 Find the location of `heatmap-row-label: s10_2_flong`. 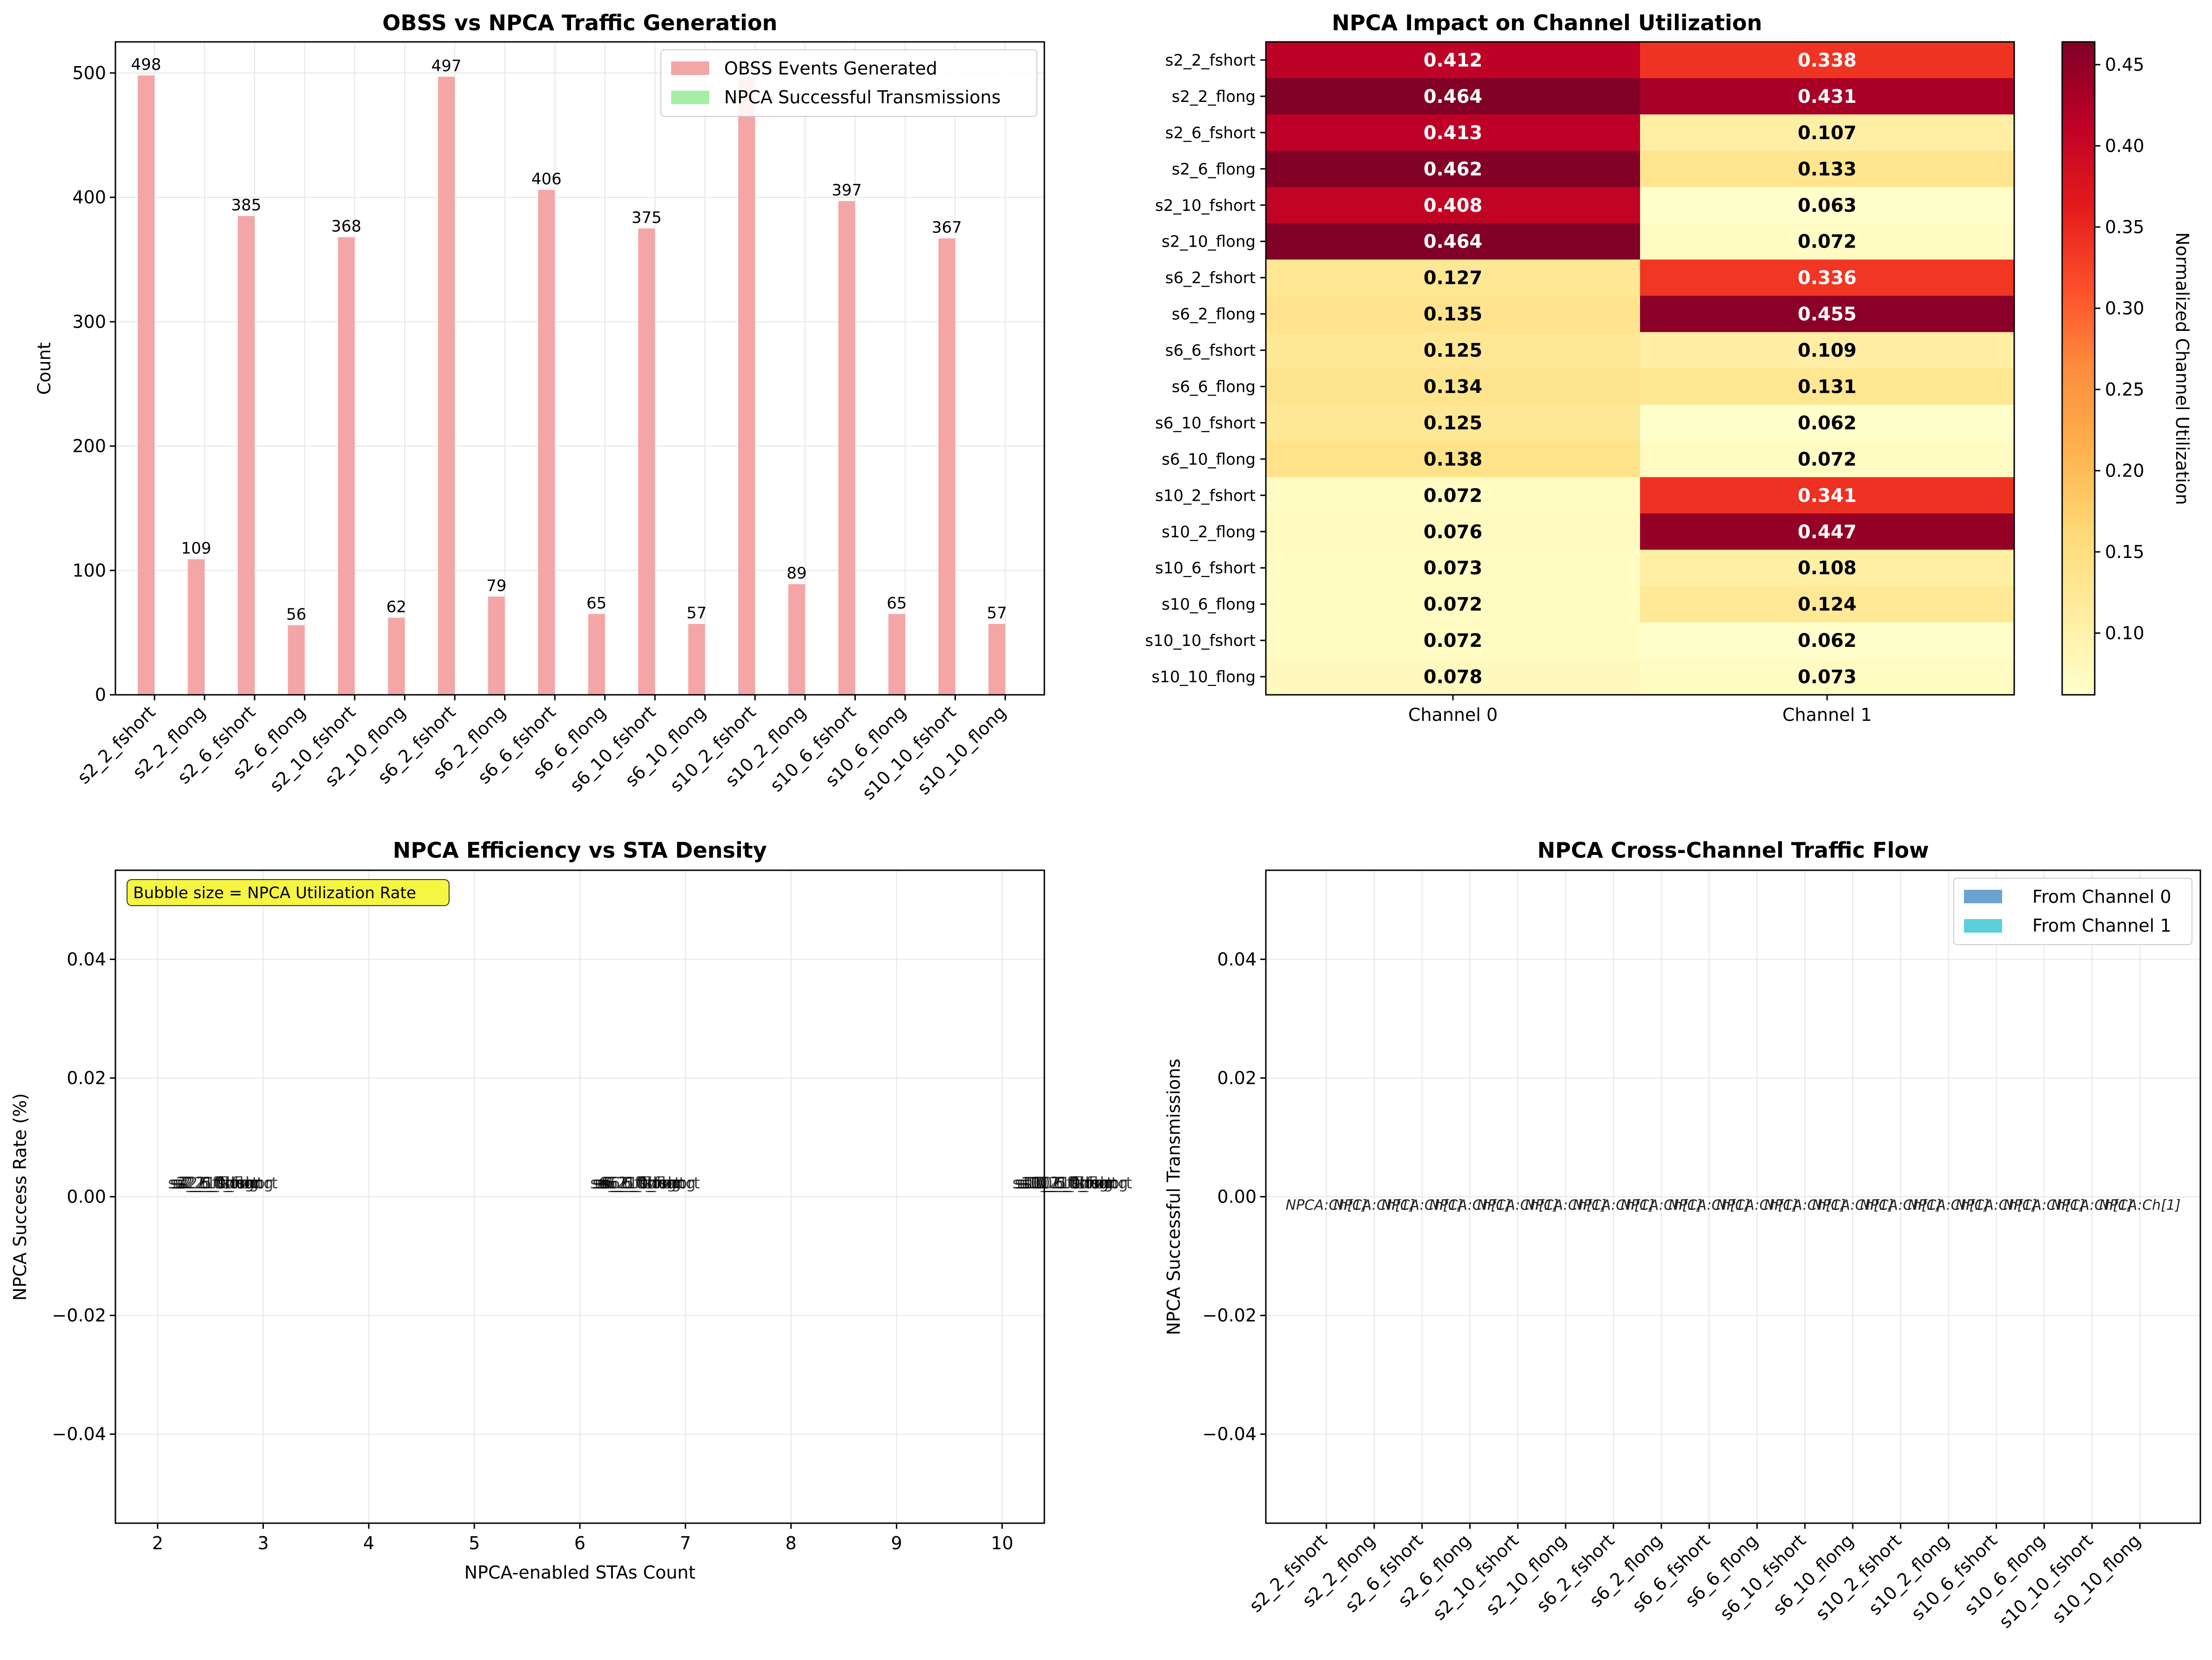

heatmap-row-label: s10_2_flong is located at coordinates (1209, 532).